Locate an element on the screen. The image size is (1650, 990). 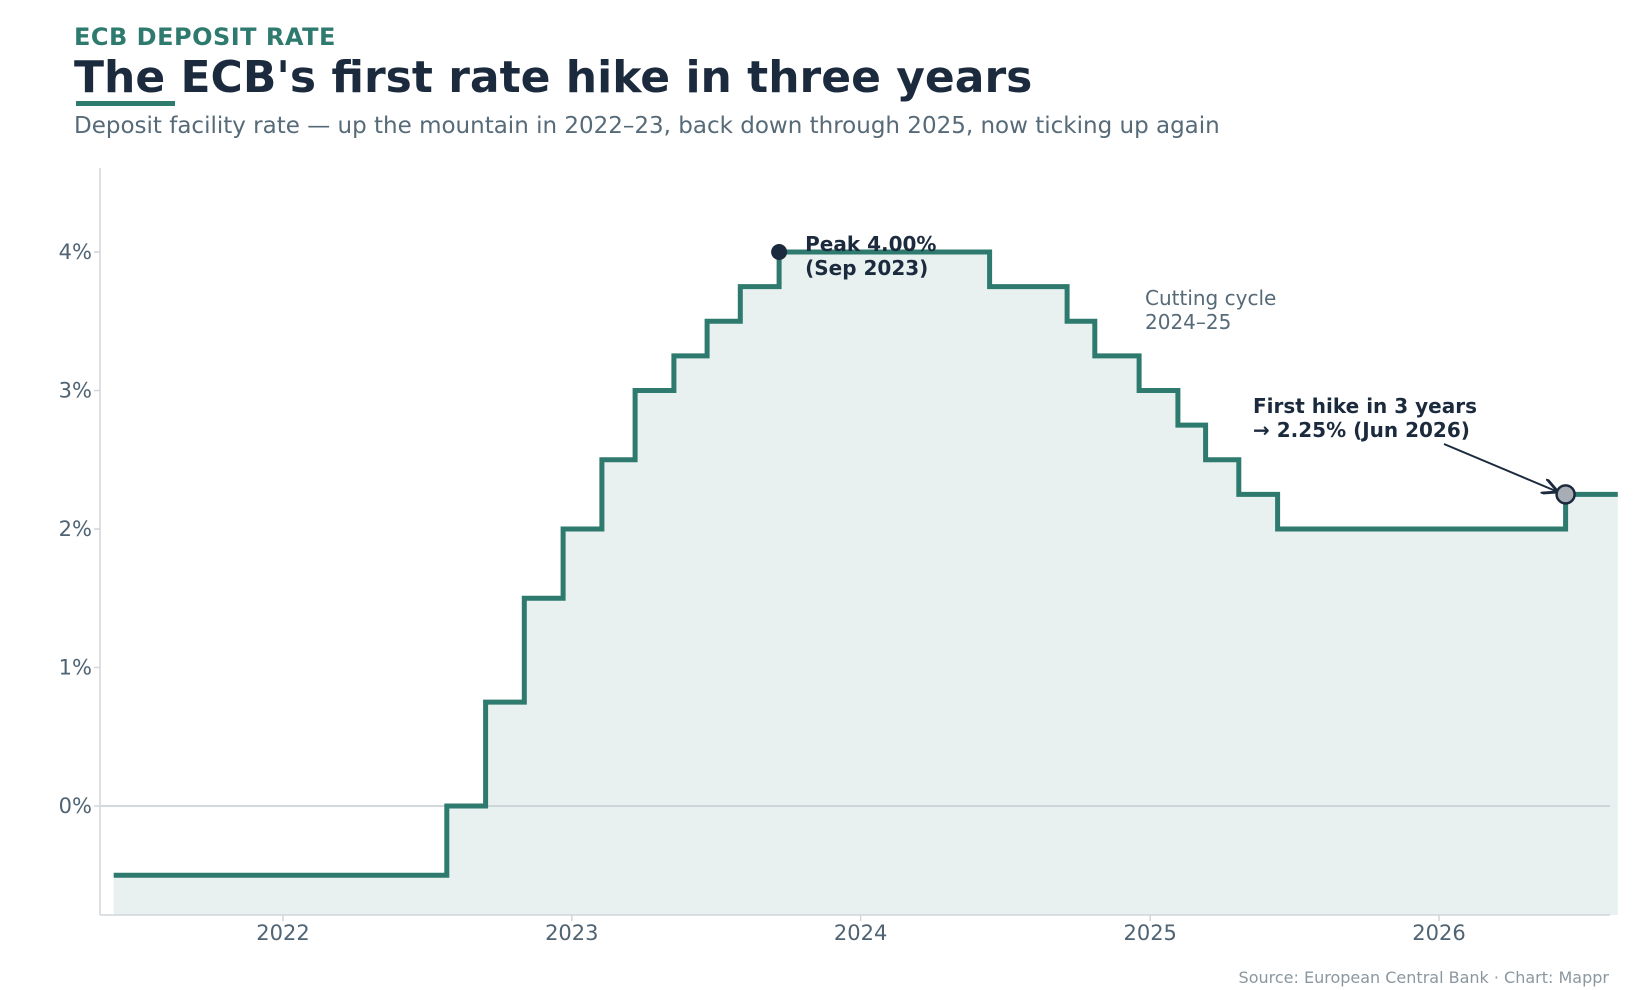
page-title: The ECB's first rate hike in three years is located at coordinates (553, 77).